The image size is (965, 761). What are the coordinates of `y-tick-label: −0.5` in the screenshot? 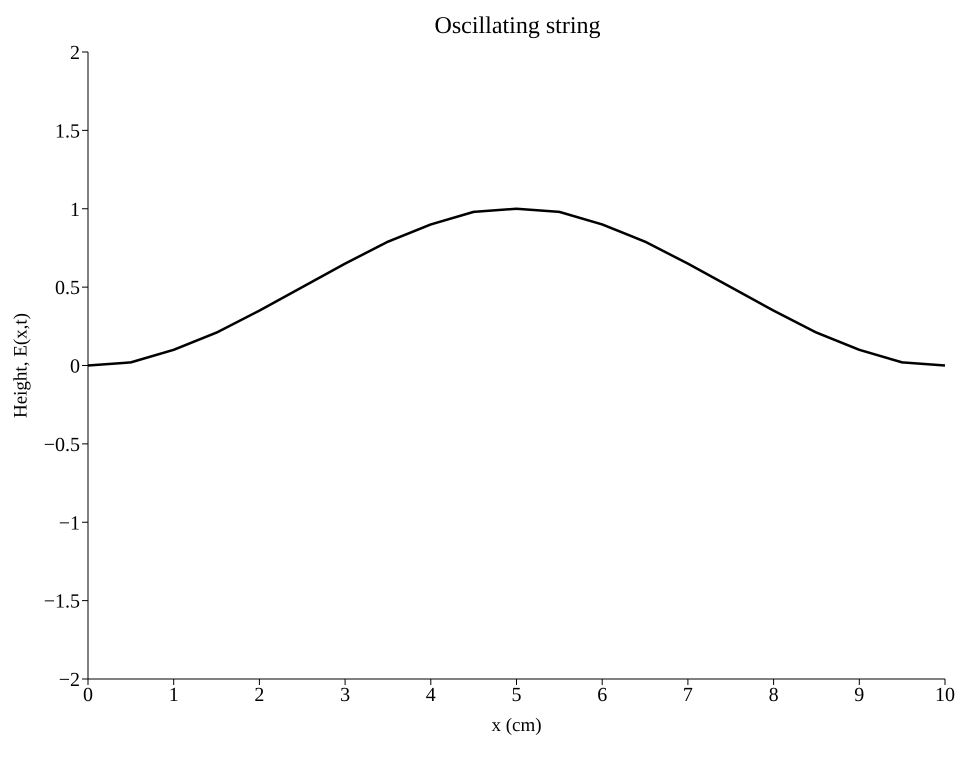 It's located at (62, 445).